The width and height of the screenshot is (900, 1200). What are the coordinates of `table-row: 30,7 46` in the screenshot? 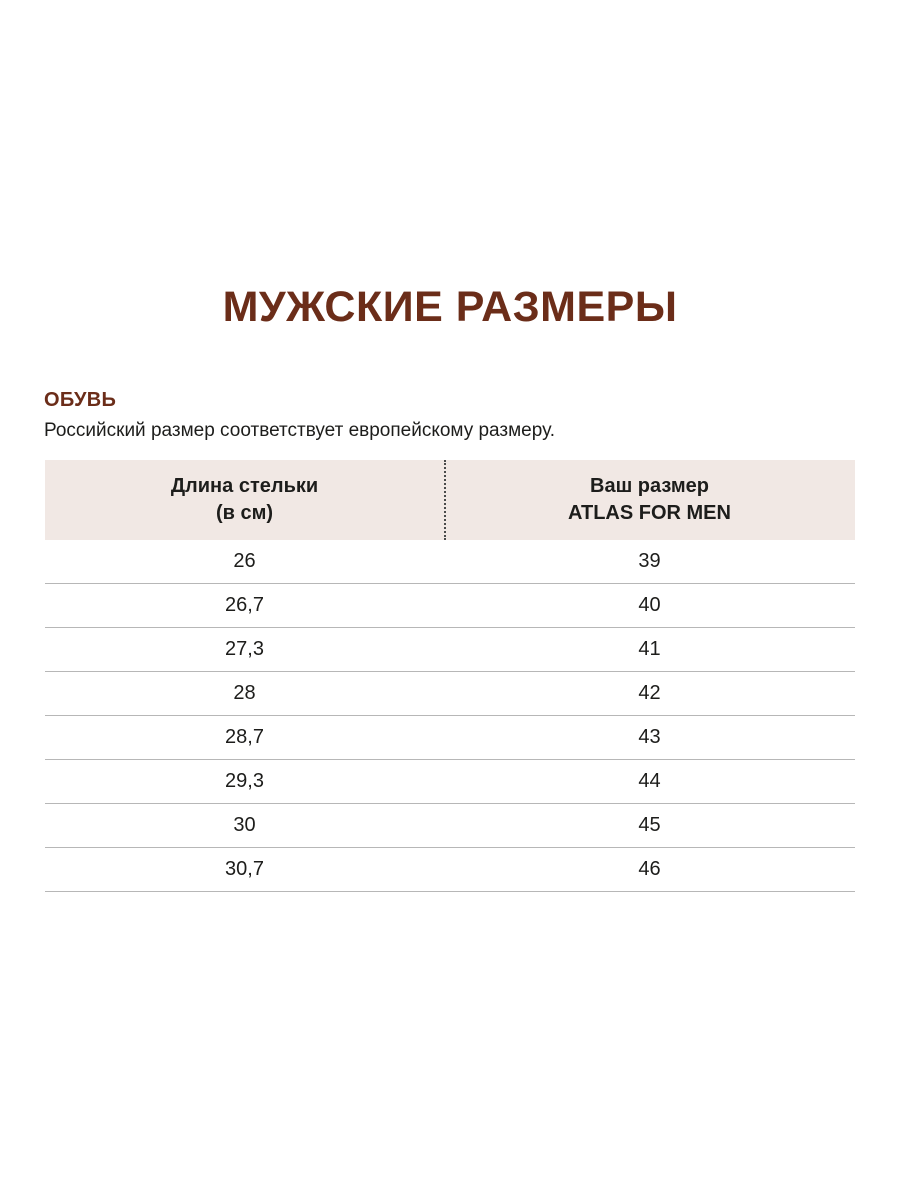 It's located at (450, 870).